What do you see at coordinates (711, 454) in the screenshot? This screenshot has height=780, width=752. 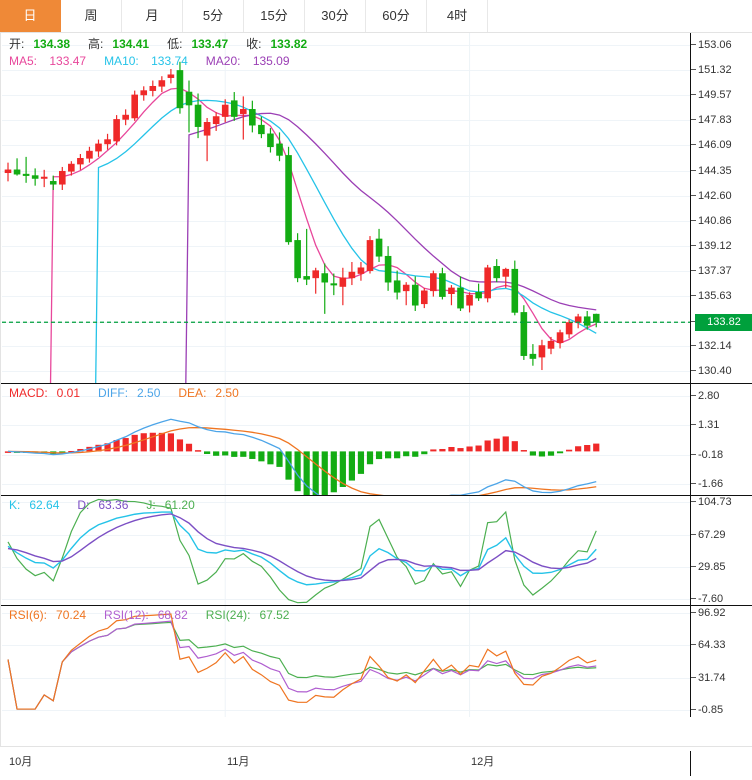 I see `axis-tick-label: -0.18` at bounding box center [711, 454].